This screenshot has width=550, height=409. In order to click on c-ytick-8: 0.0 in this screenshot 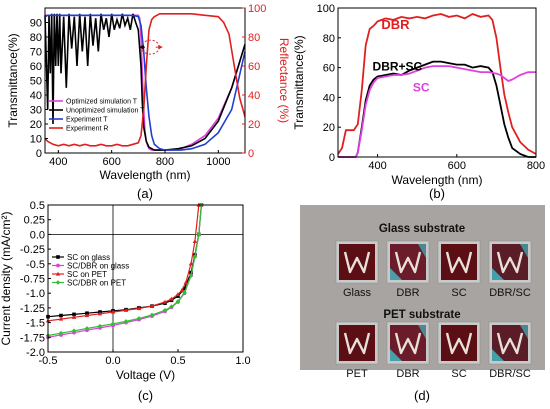, I will do `click(37, 235)`.